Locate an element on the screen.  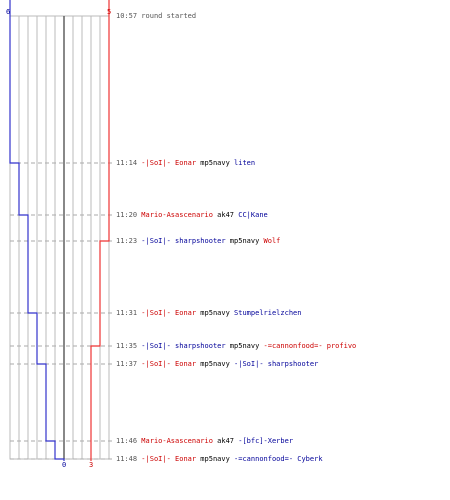
red-team-score-line is located at coordinates (100, 230).